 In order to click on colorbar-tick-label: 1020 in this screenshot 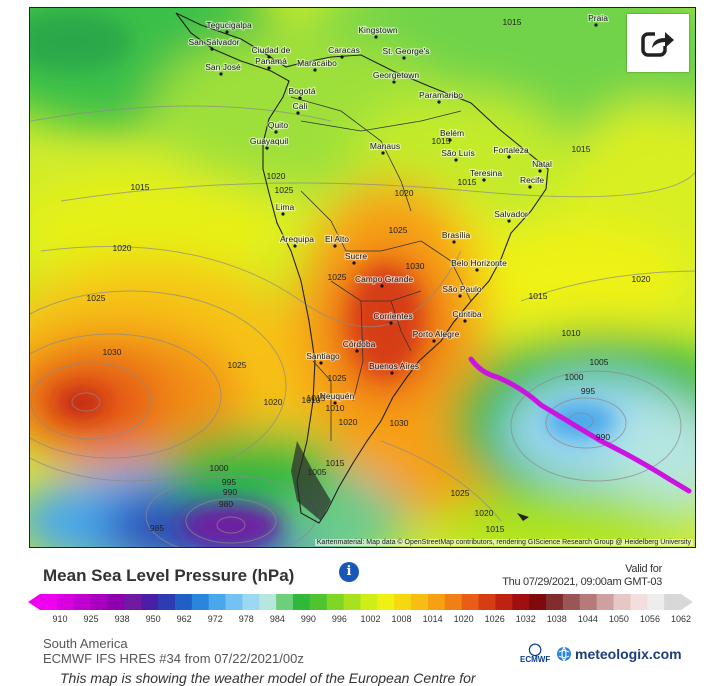, I will do `click(463, 619)`.